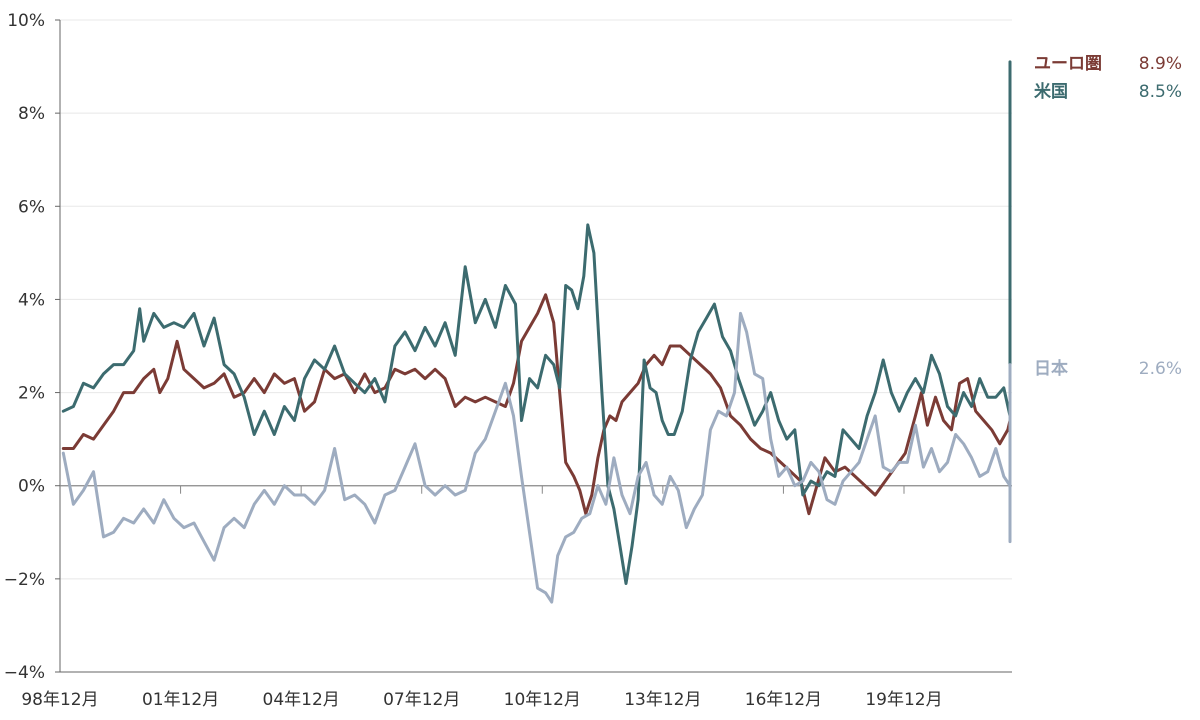 The width and height of the screenshot is (1200, 720). What do you see at coordinates (24, 580) in the screenshot?
I see `y-tick-label: −2%` at bounding box center [24, 580].